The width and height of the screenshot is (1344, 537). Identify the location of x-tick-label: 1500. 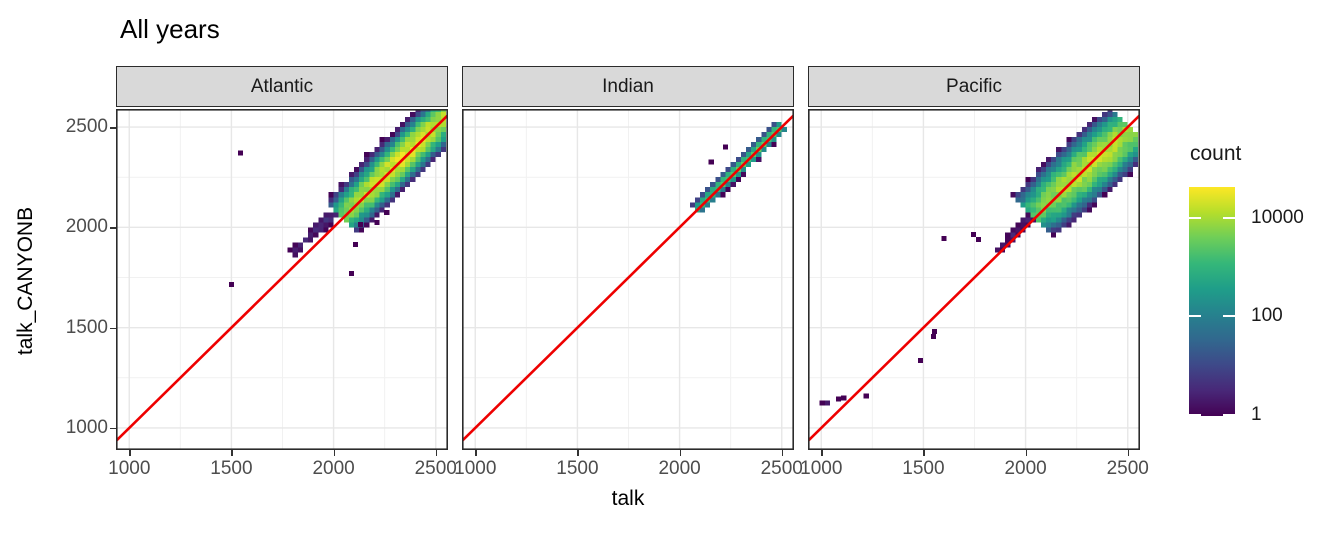
(923, 468).